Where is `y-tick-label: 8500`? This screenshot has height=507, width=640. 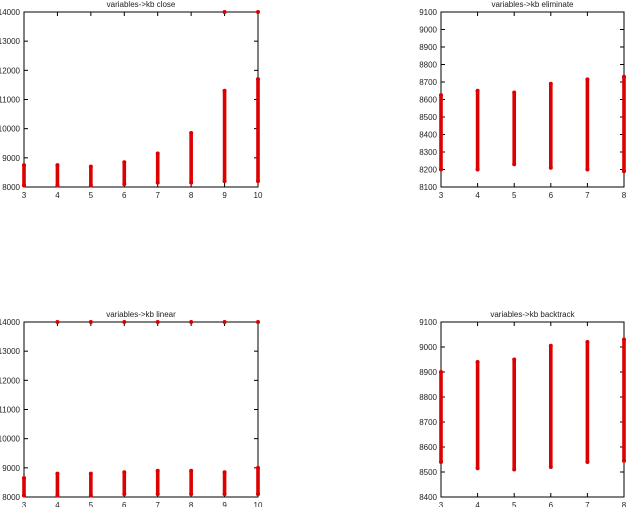
y-tick-label: 8500 is located at coordinates (428, 117).